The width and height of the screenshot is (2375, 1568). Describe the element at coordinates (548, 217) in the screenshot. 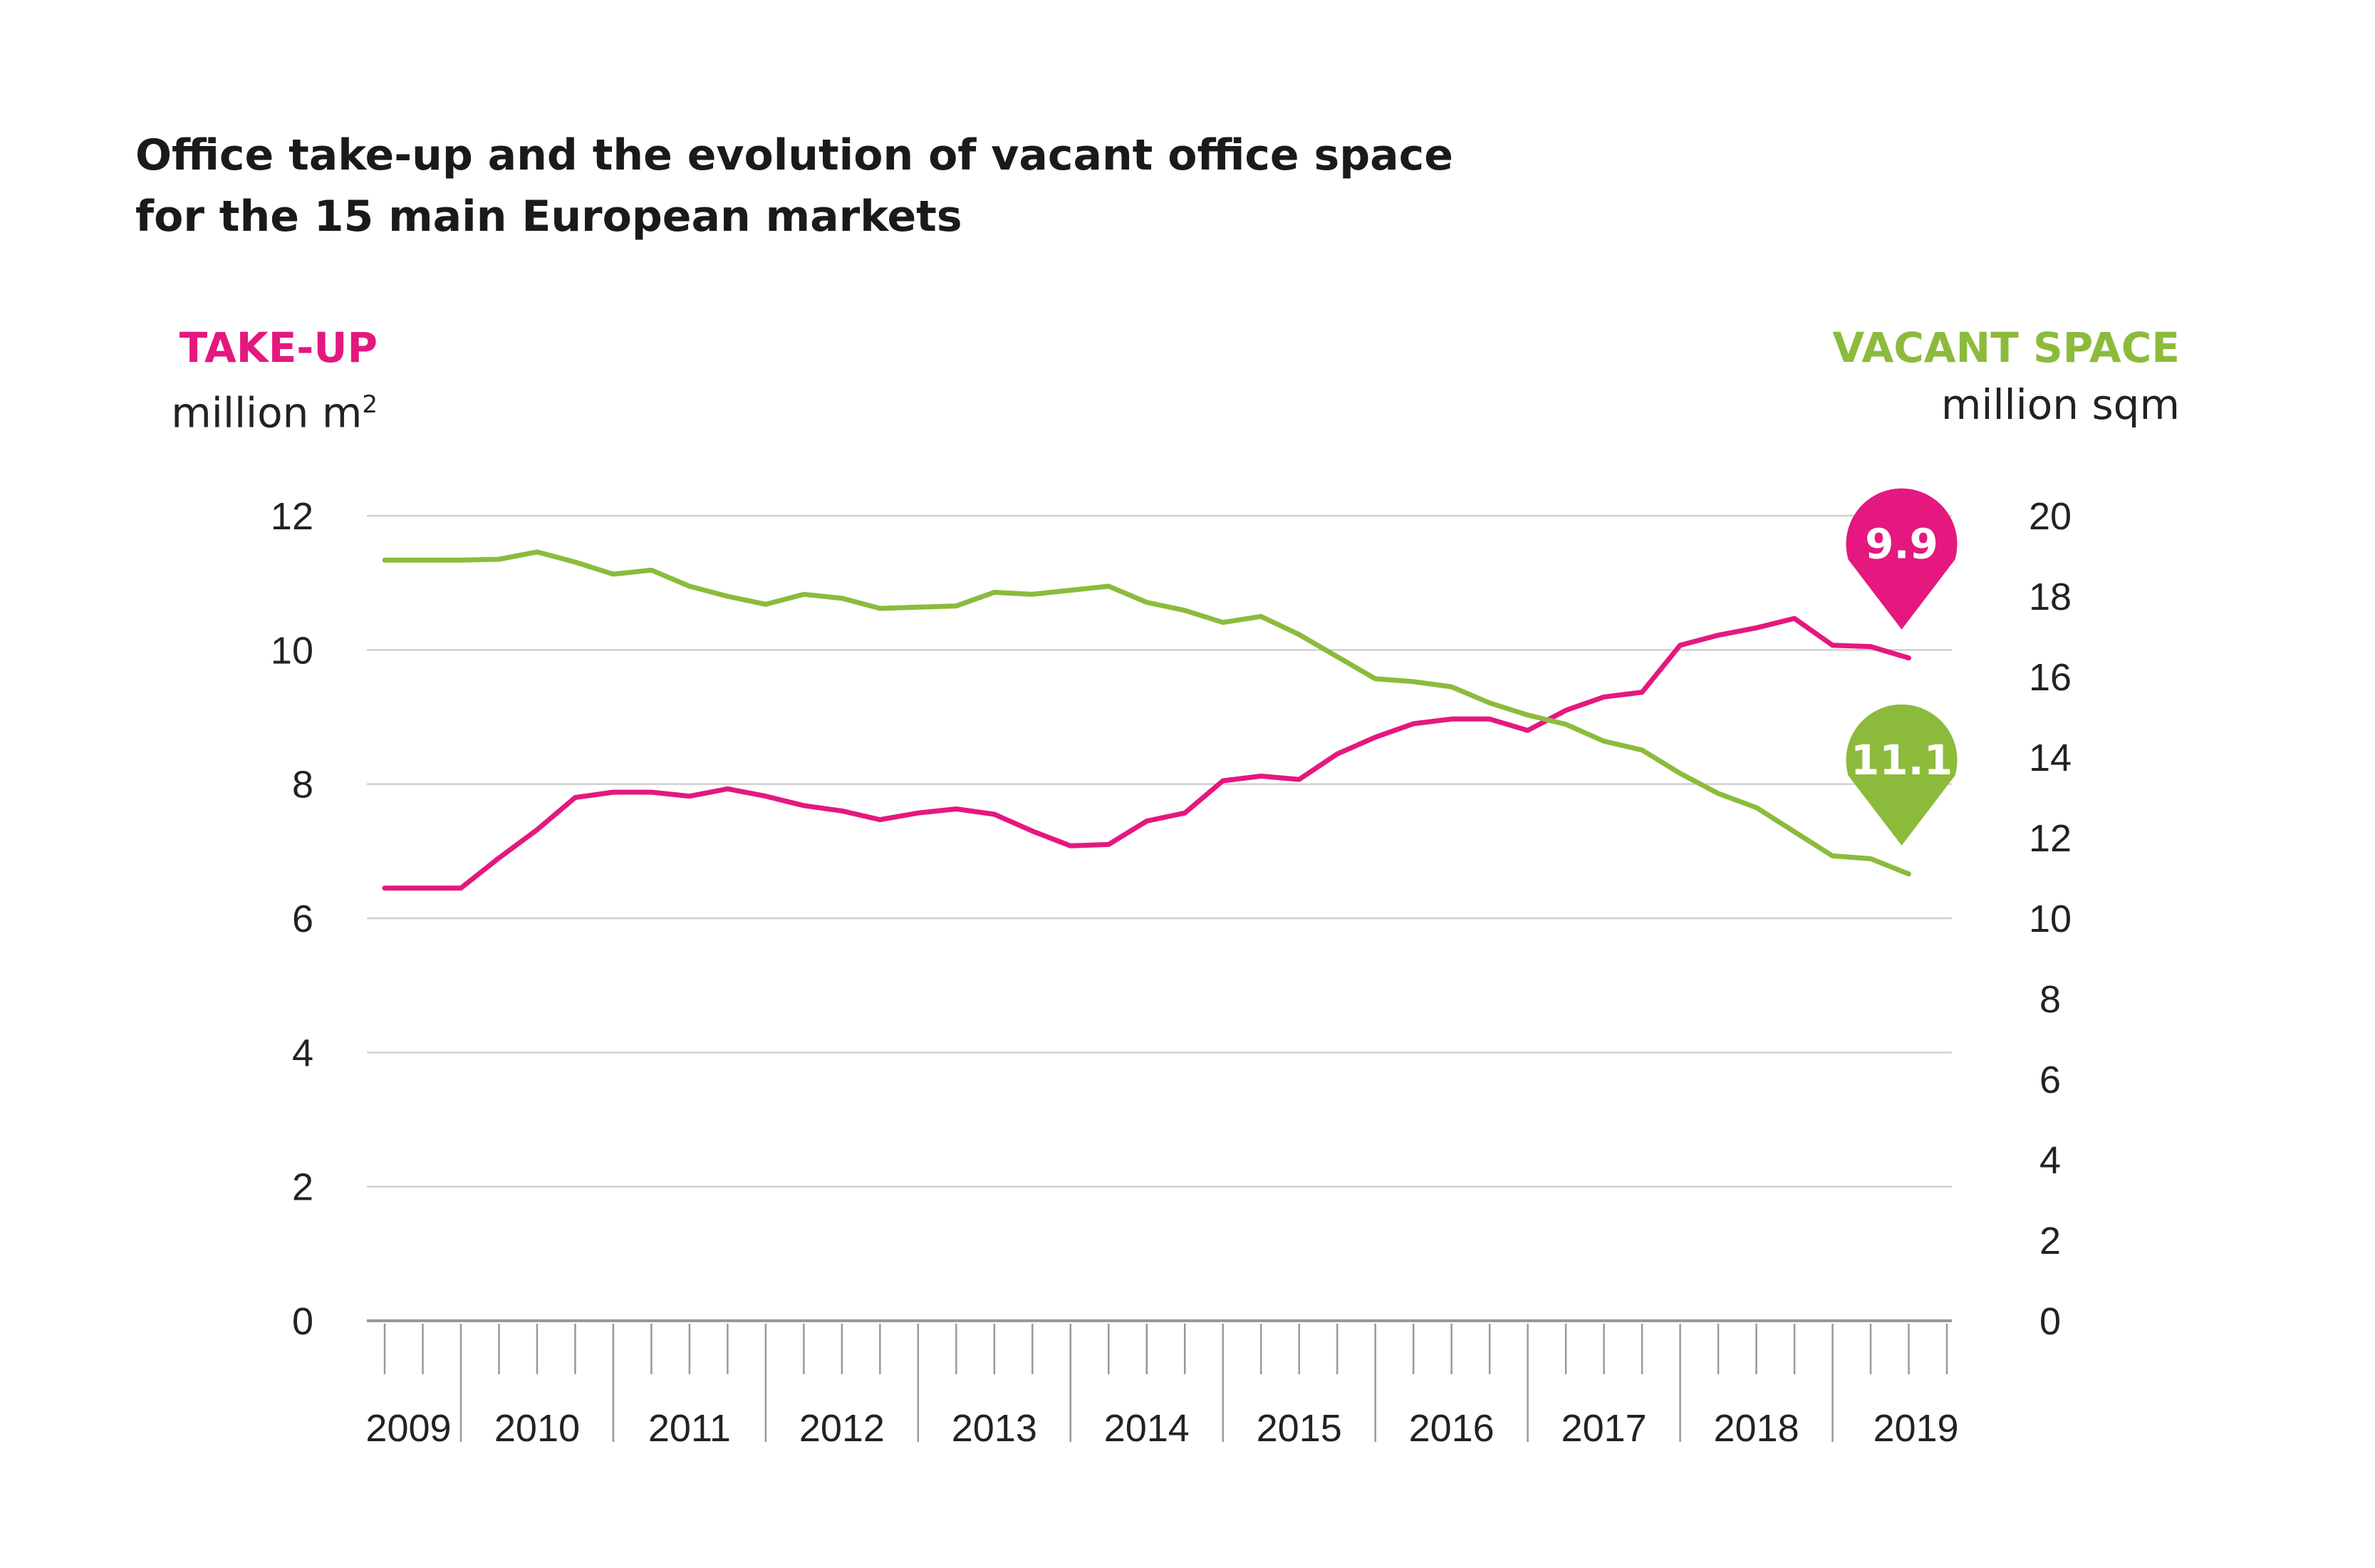

I see `chart-title-line-2: for the 15 main European markets` at that location.